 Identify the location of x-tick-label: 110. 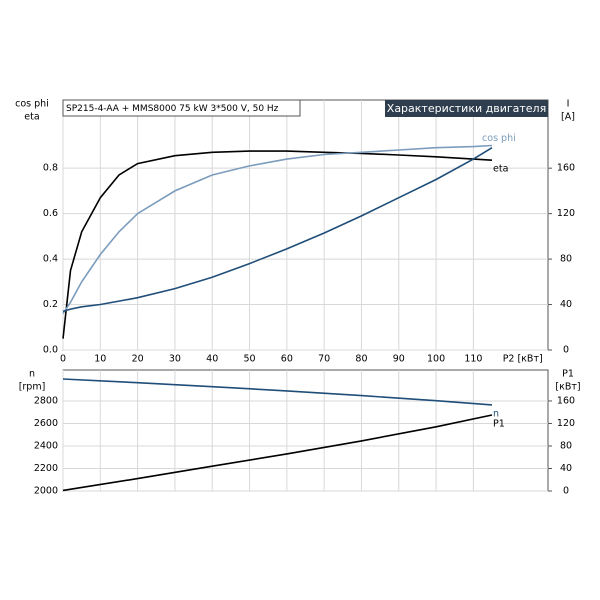
(473, 359).